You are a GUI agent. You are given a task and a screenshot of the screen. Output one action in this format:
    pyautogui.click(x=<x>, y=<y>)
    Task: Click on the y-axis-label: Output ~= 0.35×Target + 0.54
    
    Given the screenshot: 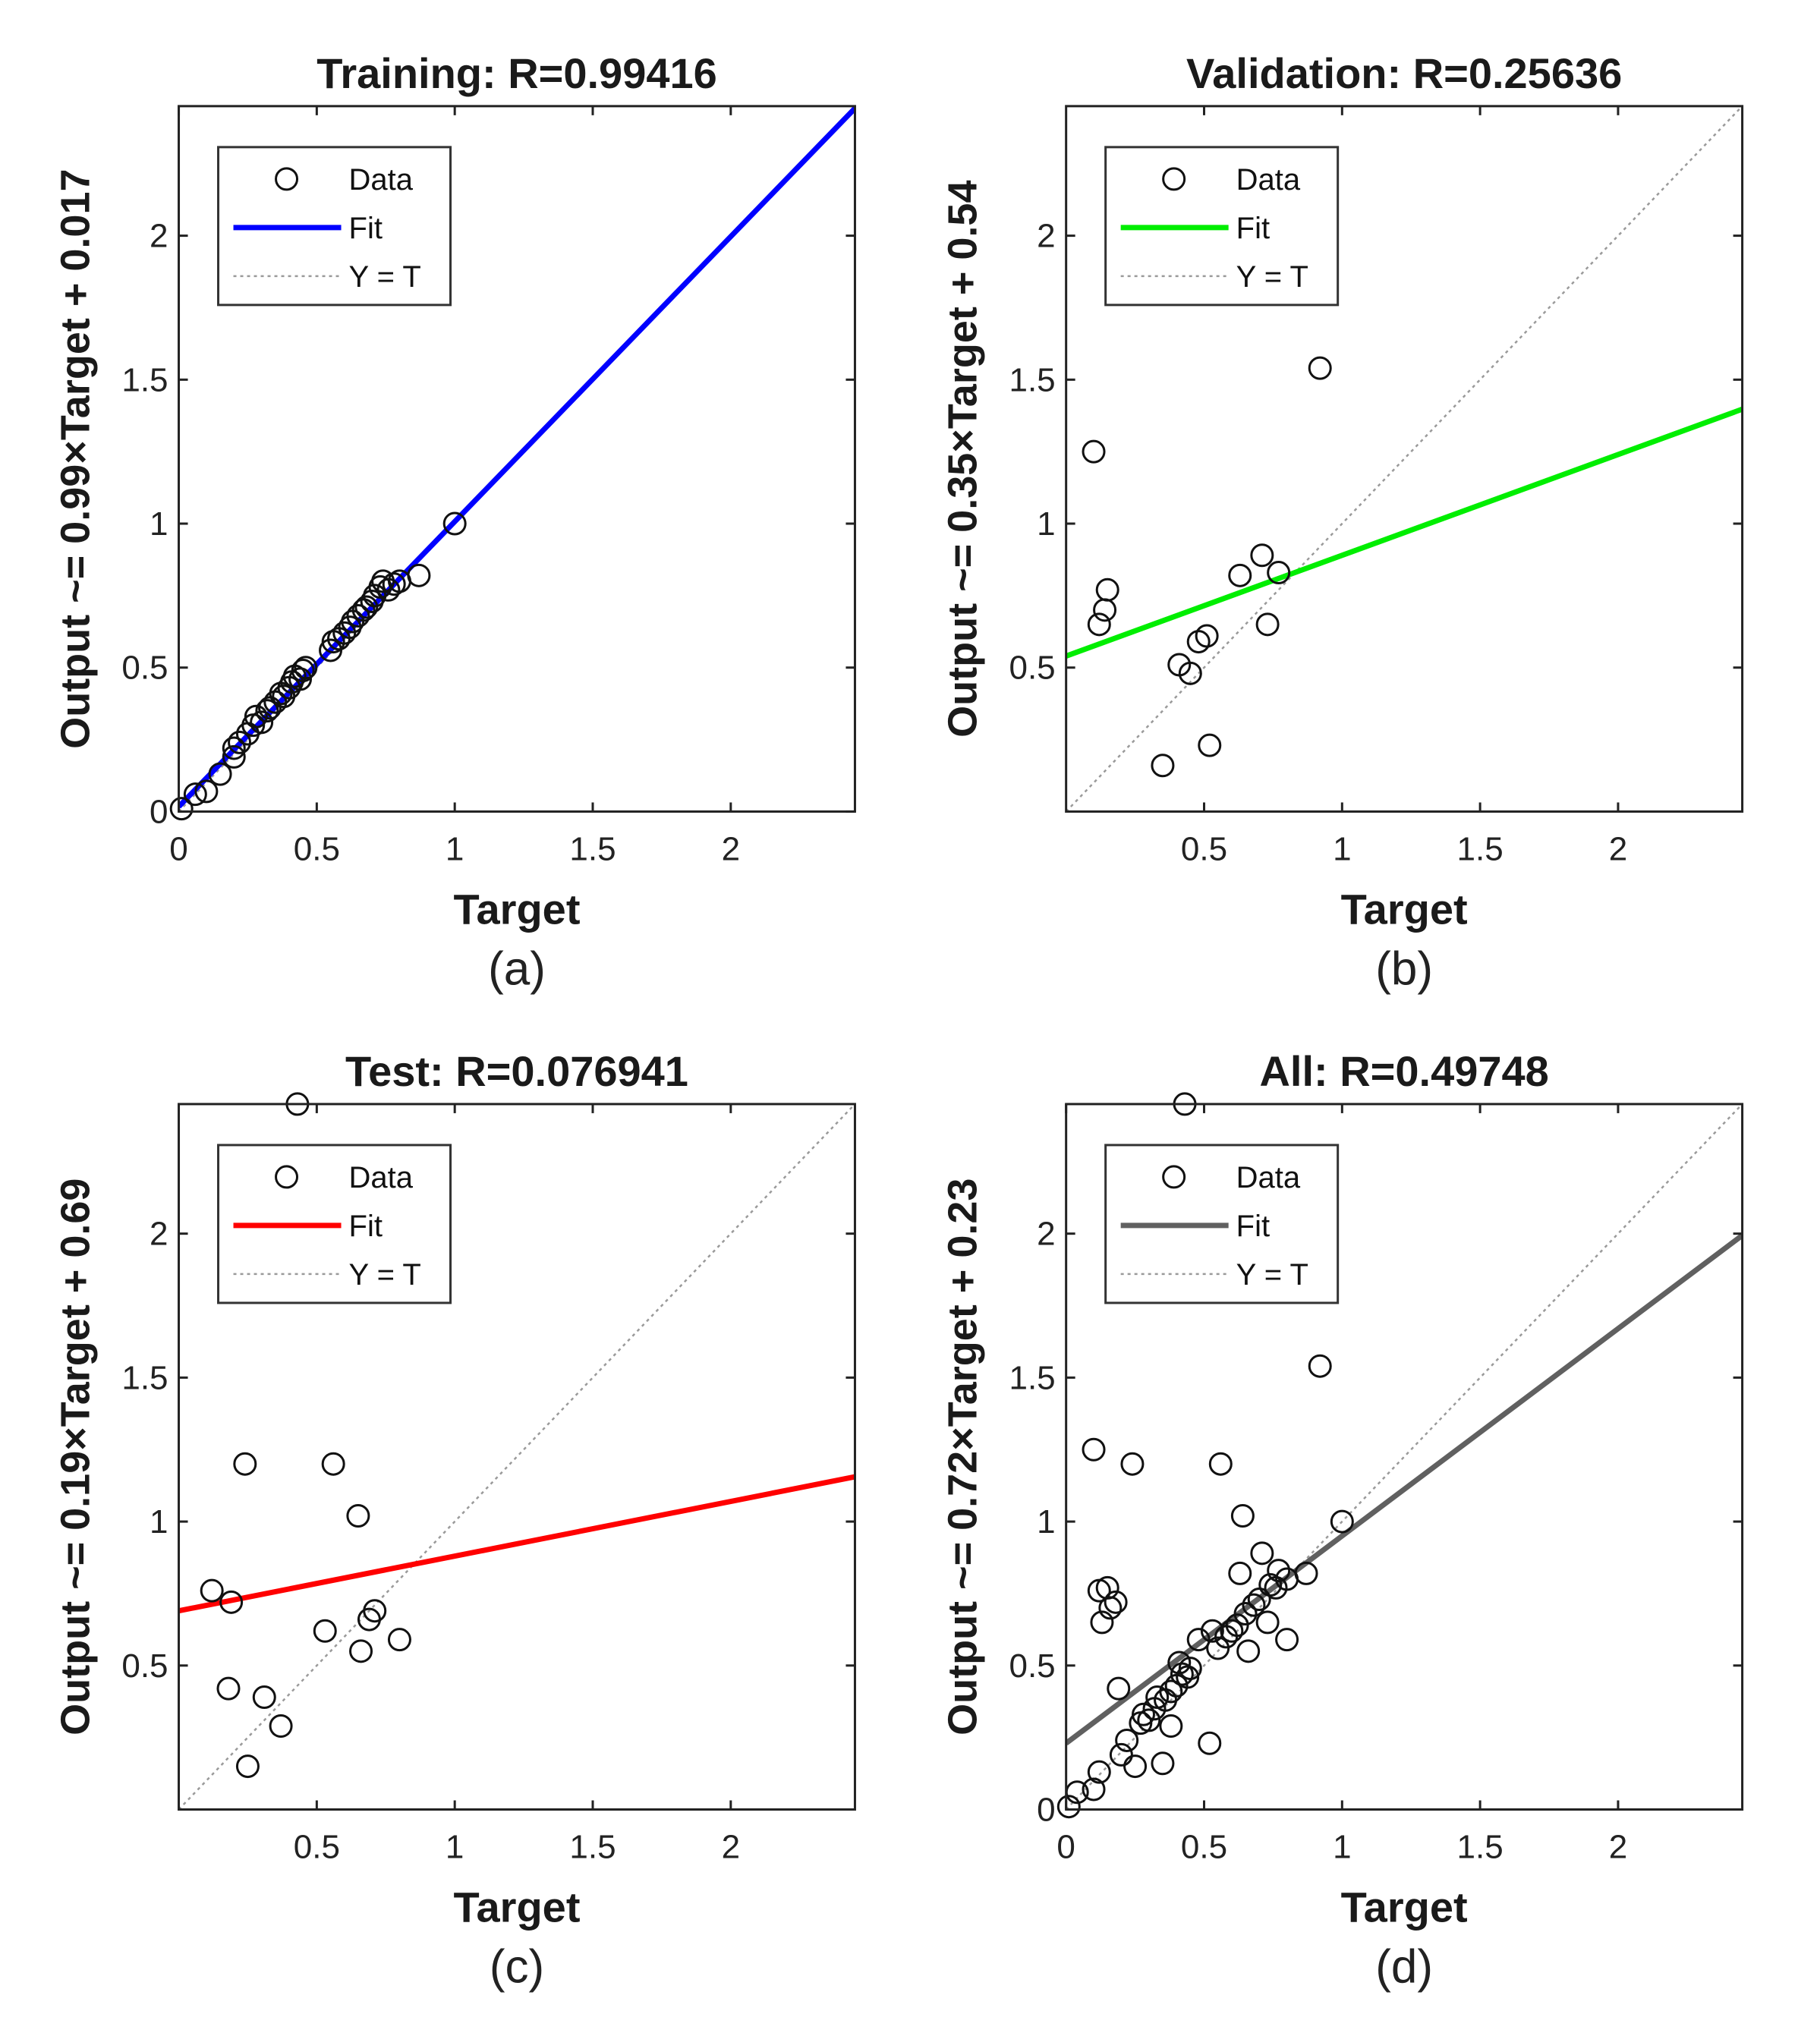 What is the action you would take?
    pyautogui.click(x=963, y=458)
    